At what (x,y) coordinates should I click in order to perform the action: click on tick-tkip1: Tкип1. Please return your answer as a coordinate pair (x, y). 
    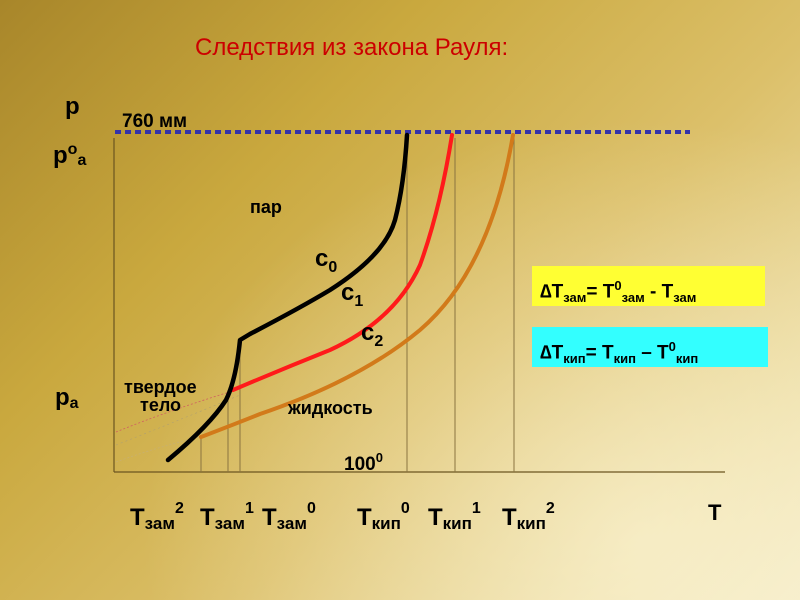
    Looking at the image, I should click on (454, 516).